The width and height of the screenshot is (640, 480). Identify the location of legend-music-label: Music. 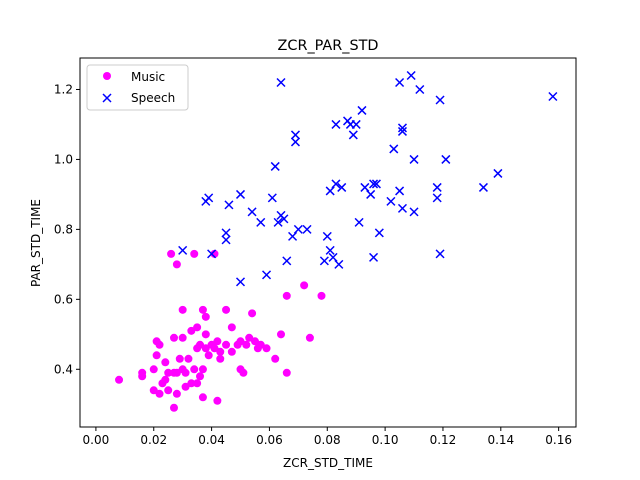
(148, 77).